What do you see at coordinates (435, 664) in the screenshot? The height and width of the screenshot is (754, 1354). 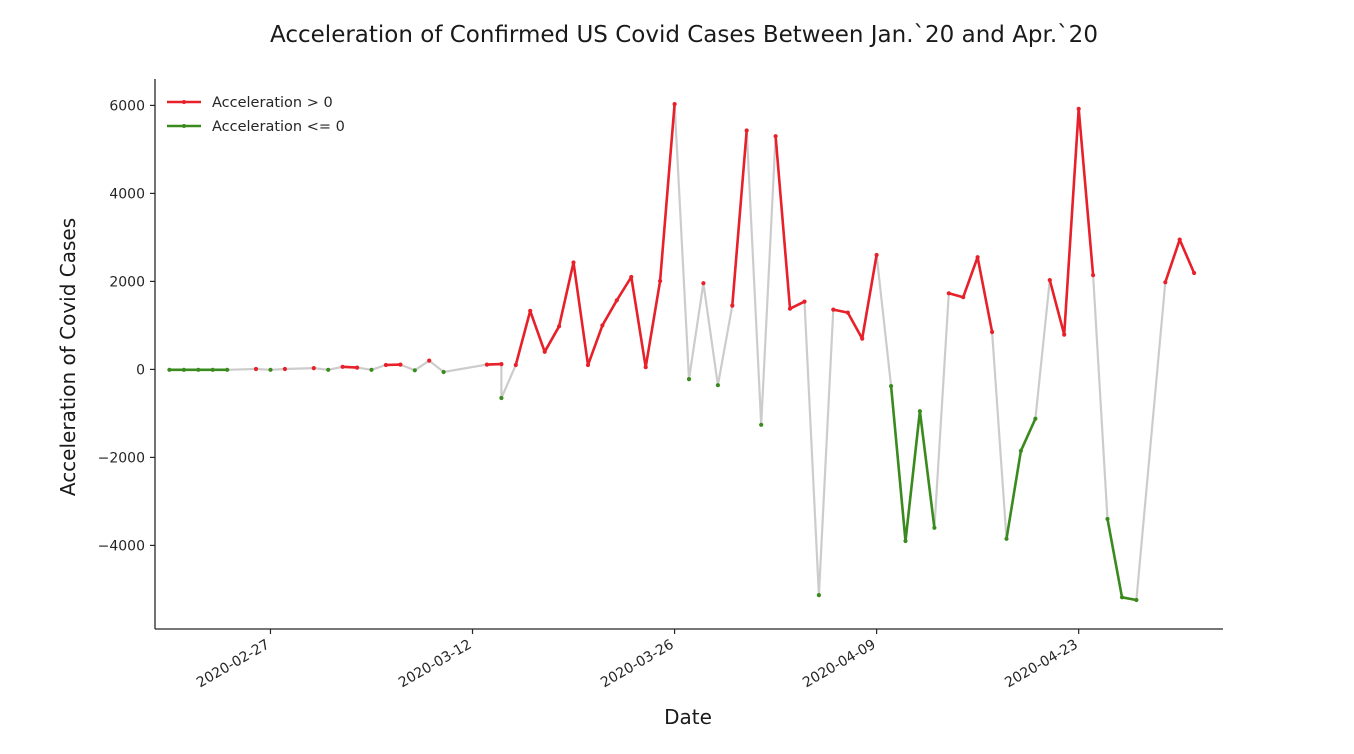 I see `x-tick-label: 2020-03-12` at bounding box center [435, 664].